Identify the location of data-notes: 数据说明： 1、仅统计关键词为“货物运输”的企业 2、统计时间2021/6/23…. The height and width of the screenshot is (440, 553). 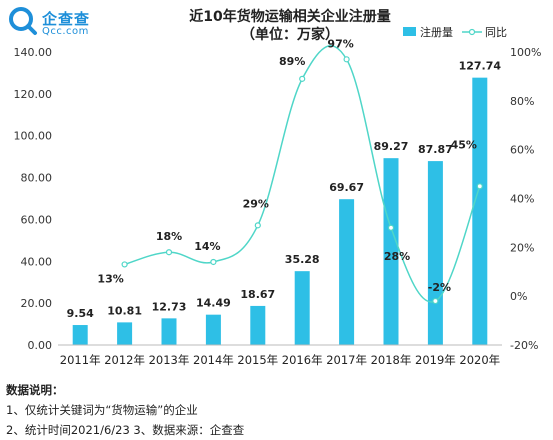
(125, 410).